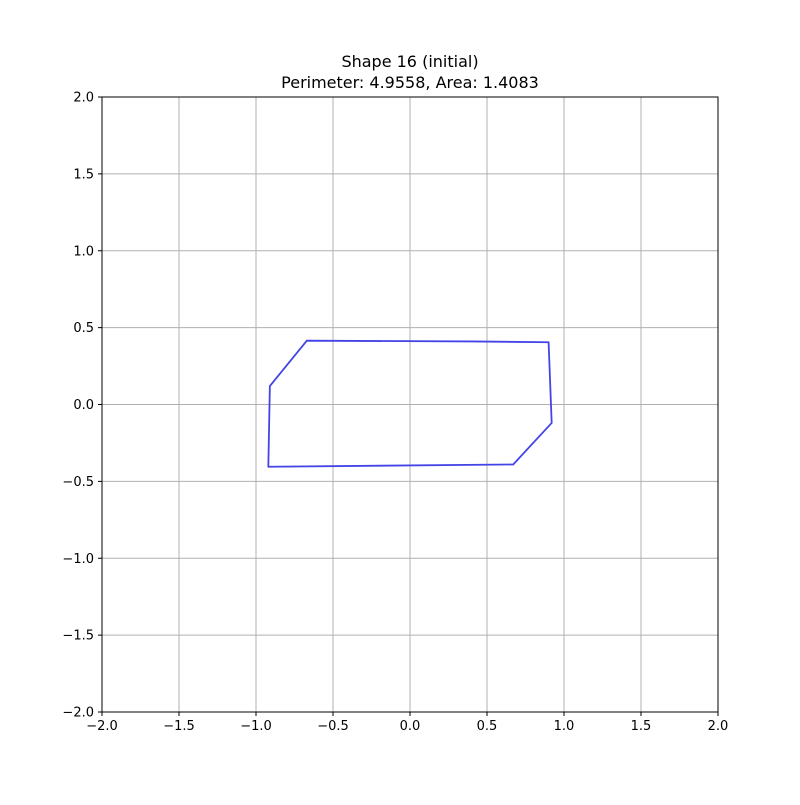 This screenshot has width=800, height=805. Describe the element at coordinates (83, 405) in the screenshot. I see `y-tick-label: 0.0` at that location.